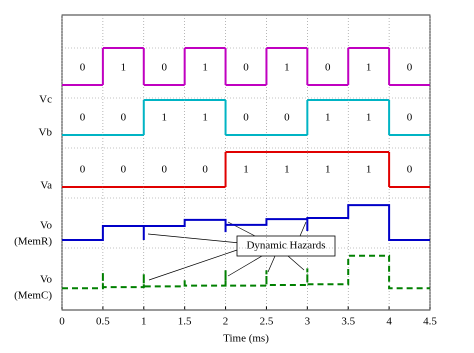 This screenshot has width=474, height=353. I want to click on x-tick-label: 2.5, so click(267, 322).